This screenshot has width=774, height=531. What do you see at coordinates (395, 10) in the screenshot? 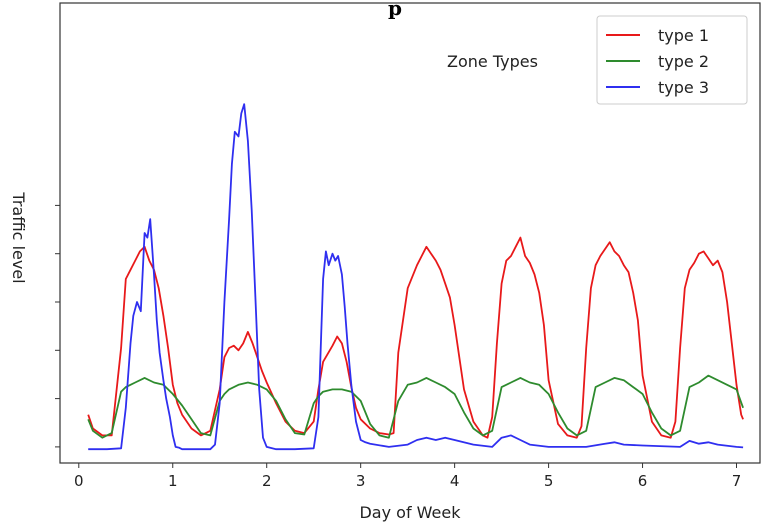
I see `chart-title: p` at bounding box center [395, 10].